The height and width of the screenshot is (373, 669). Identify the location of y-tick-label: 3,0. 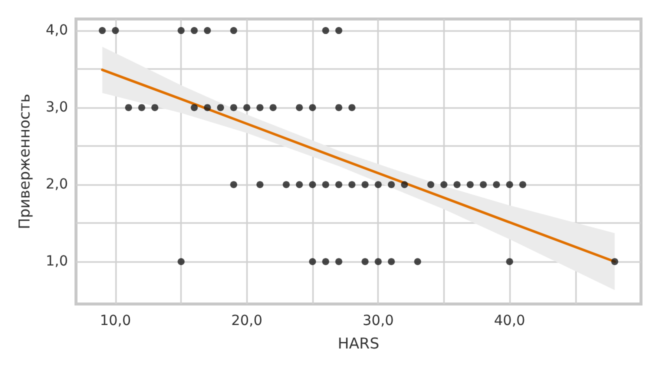
(57, 108).